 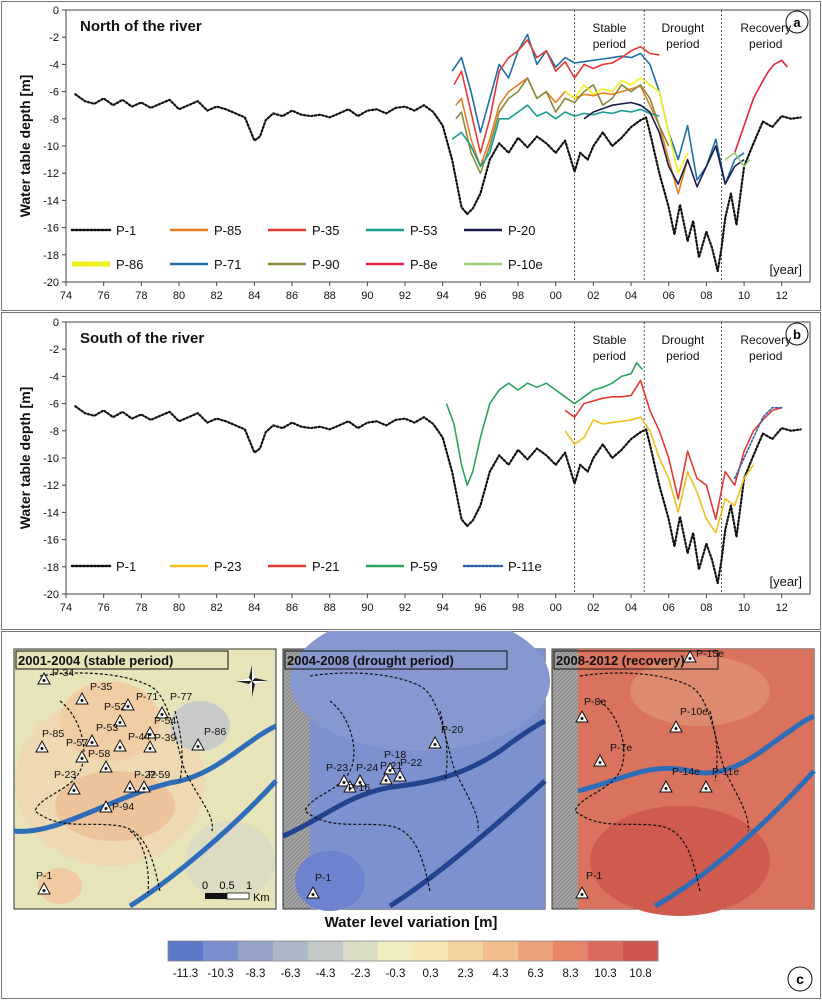 What do you see at coordinates (797, 22) in the screenshot?
I see `panel-label: a` at bounding box center [797, 22].